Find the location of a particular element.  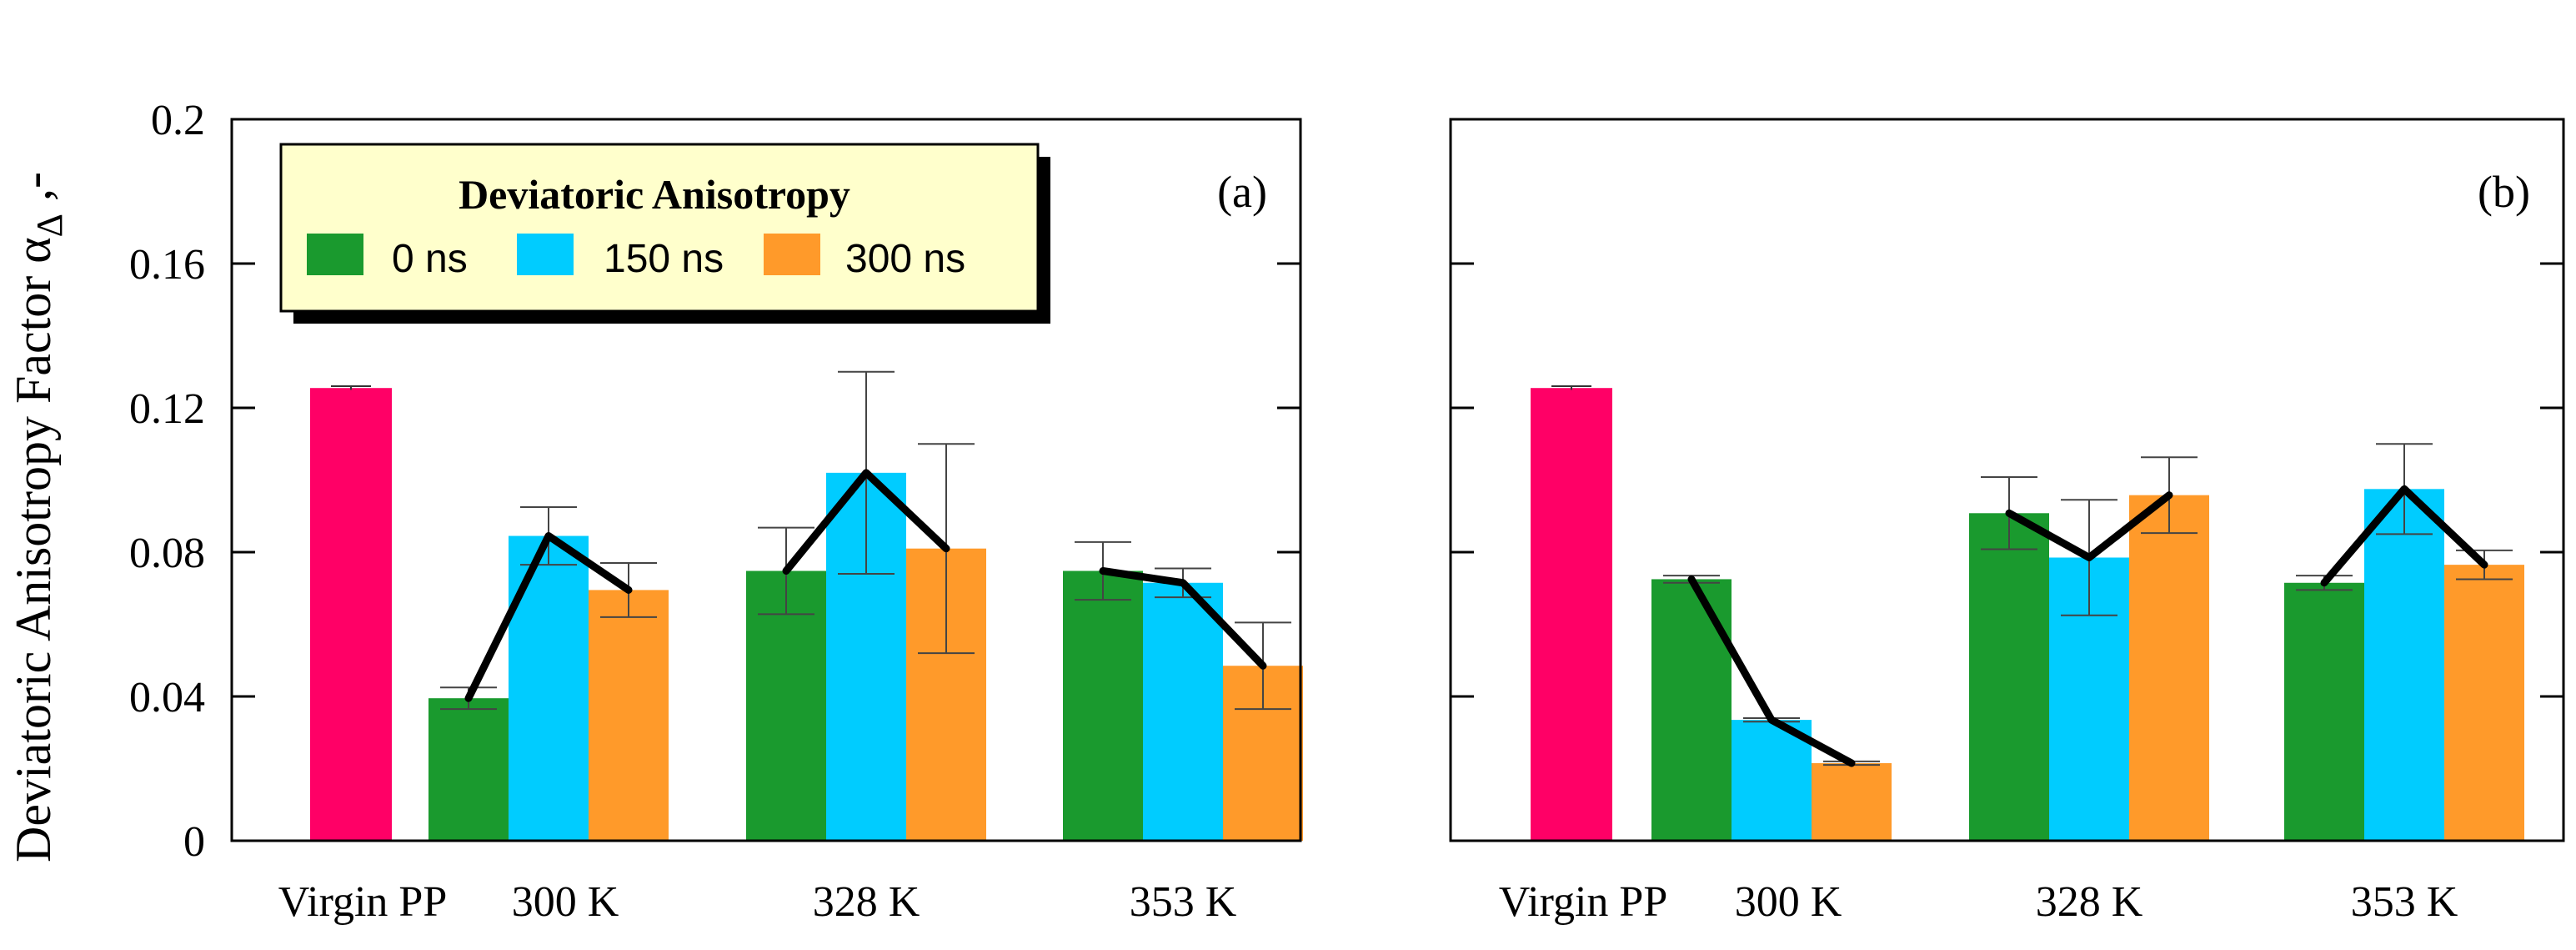

legend-label-300ns: 300 ns is located at coordinates (905, 259).